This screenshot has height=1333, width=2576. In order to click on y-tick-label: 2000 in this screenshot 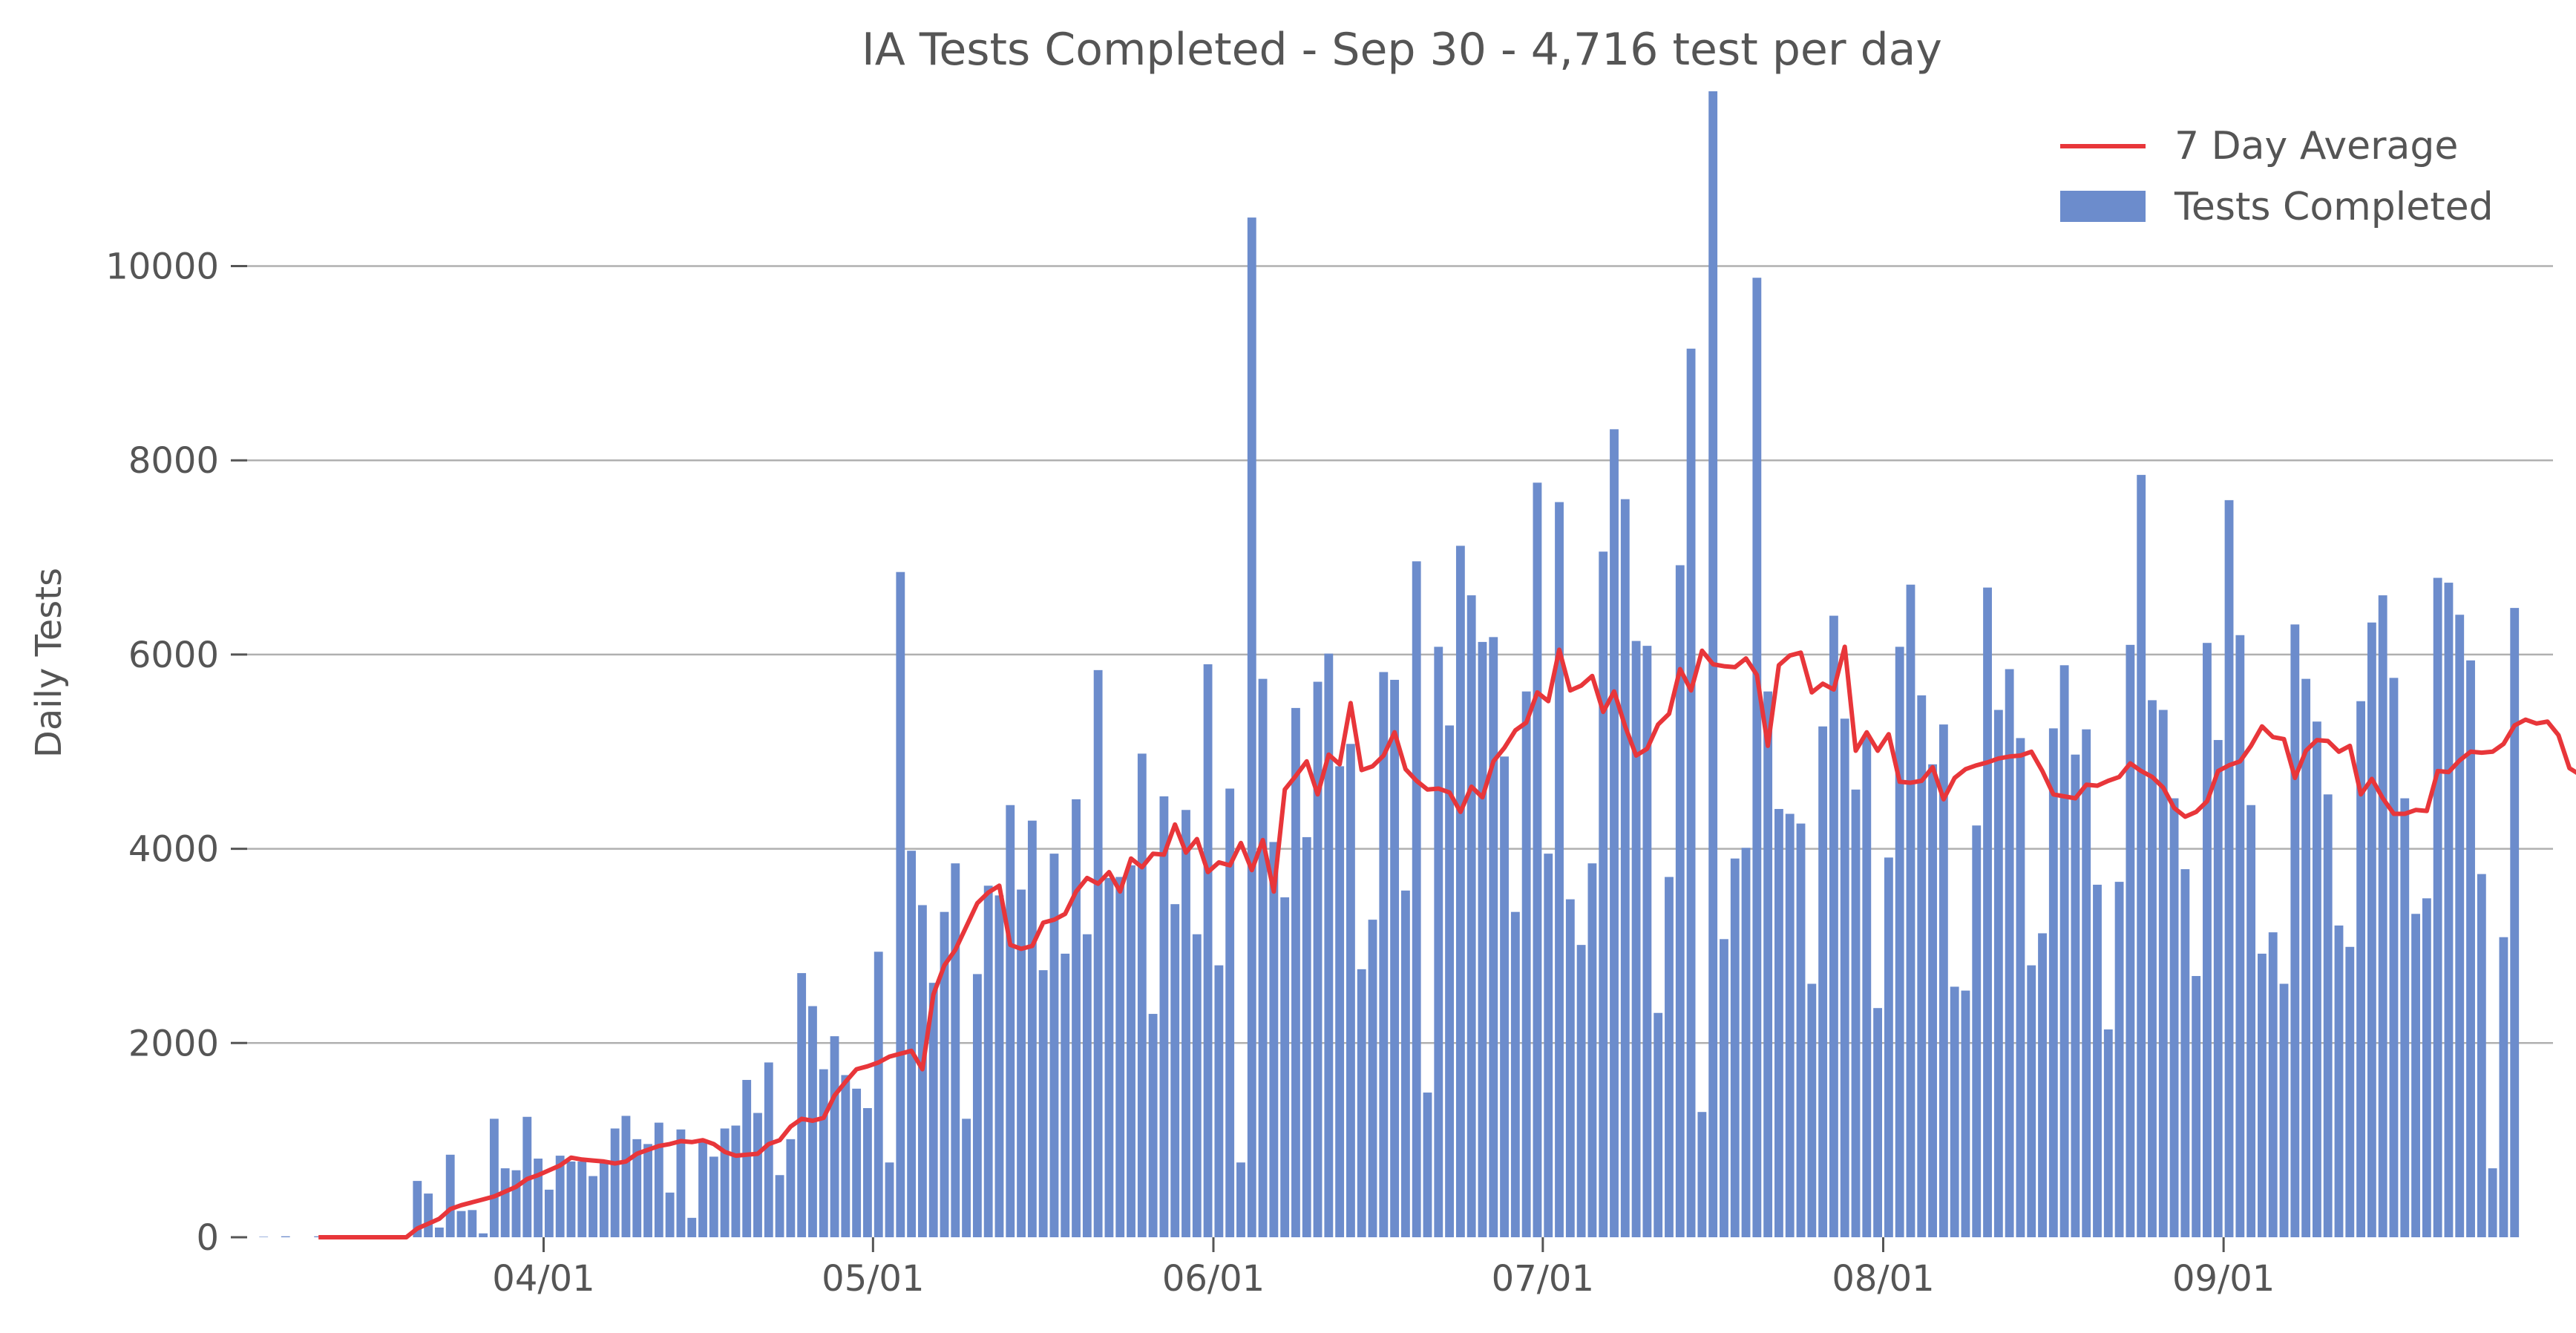, I will do `click(173, 1043)`.